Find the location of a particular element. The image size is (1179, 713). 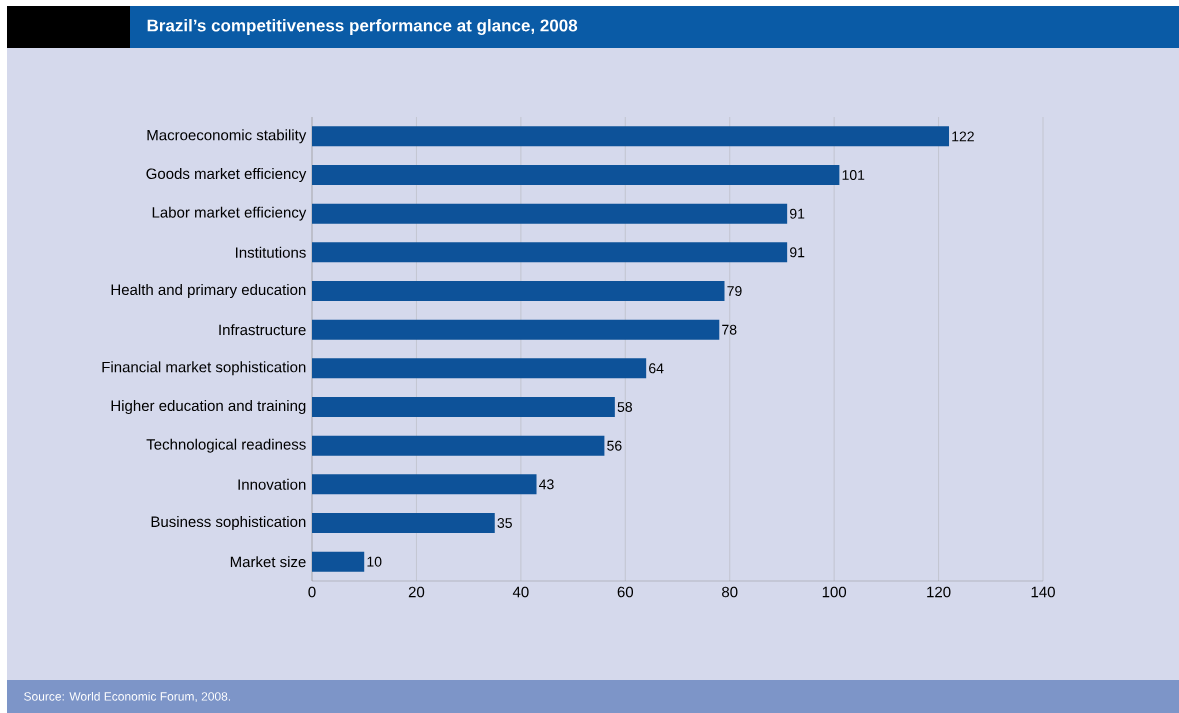

x-tick-label: 60 is located at coordinates (625, 592).